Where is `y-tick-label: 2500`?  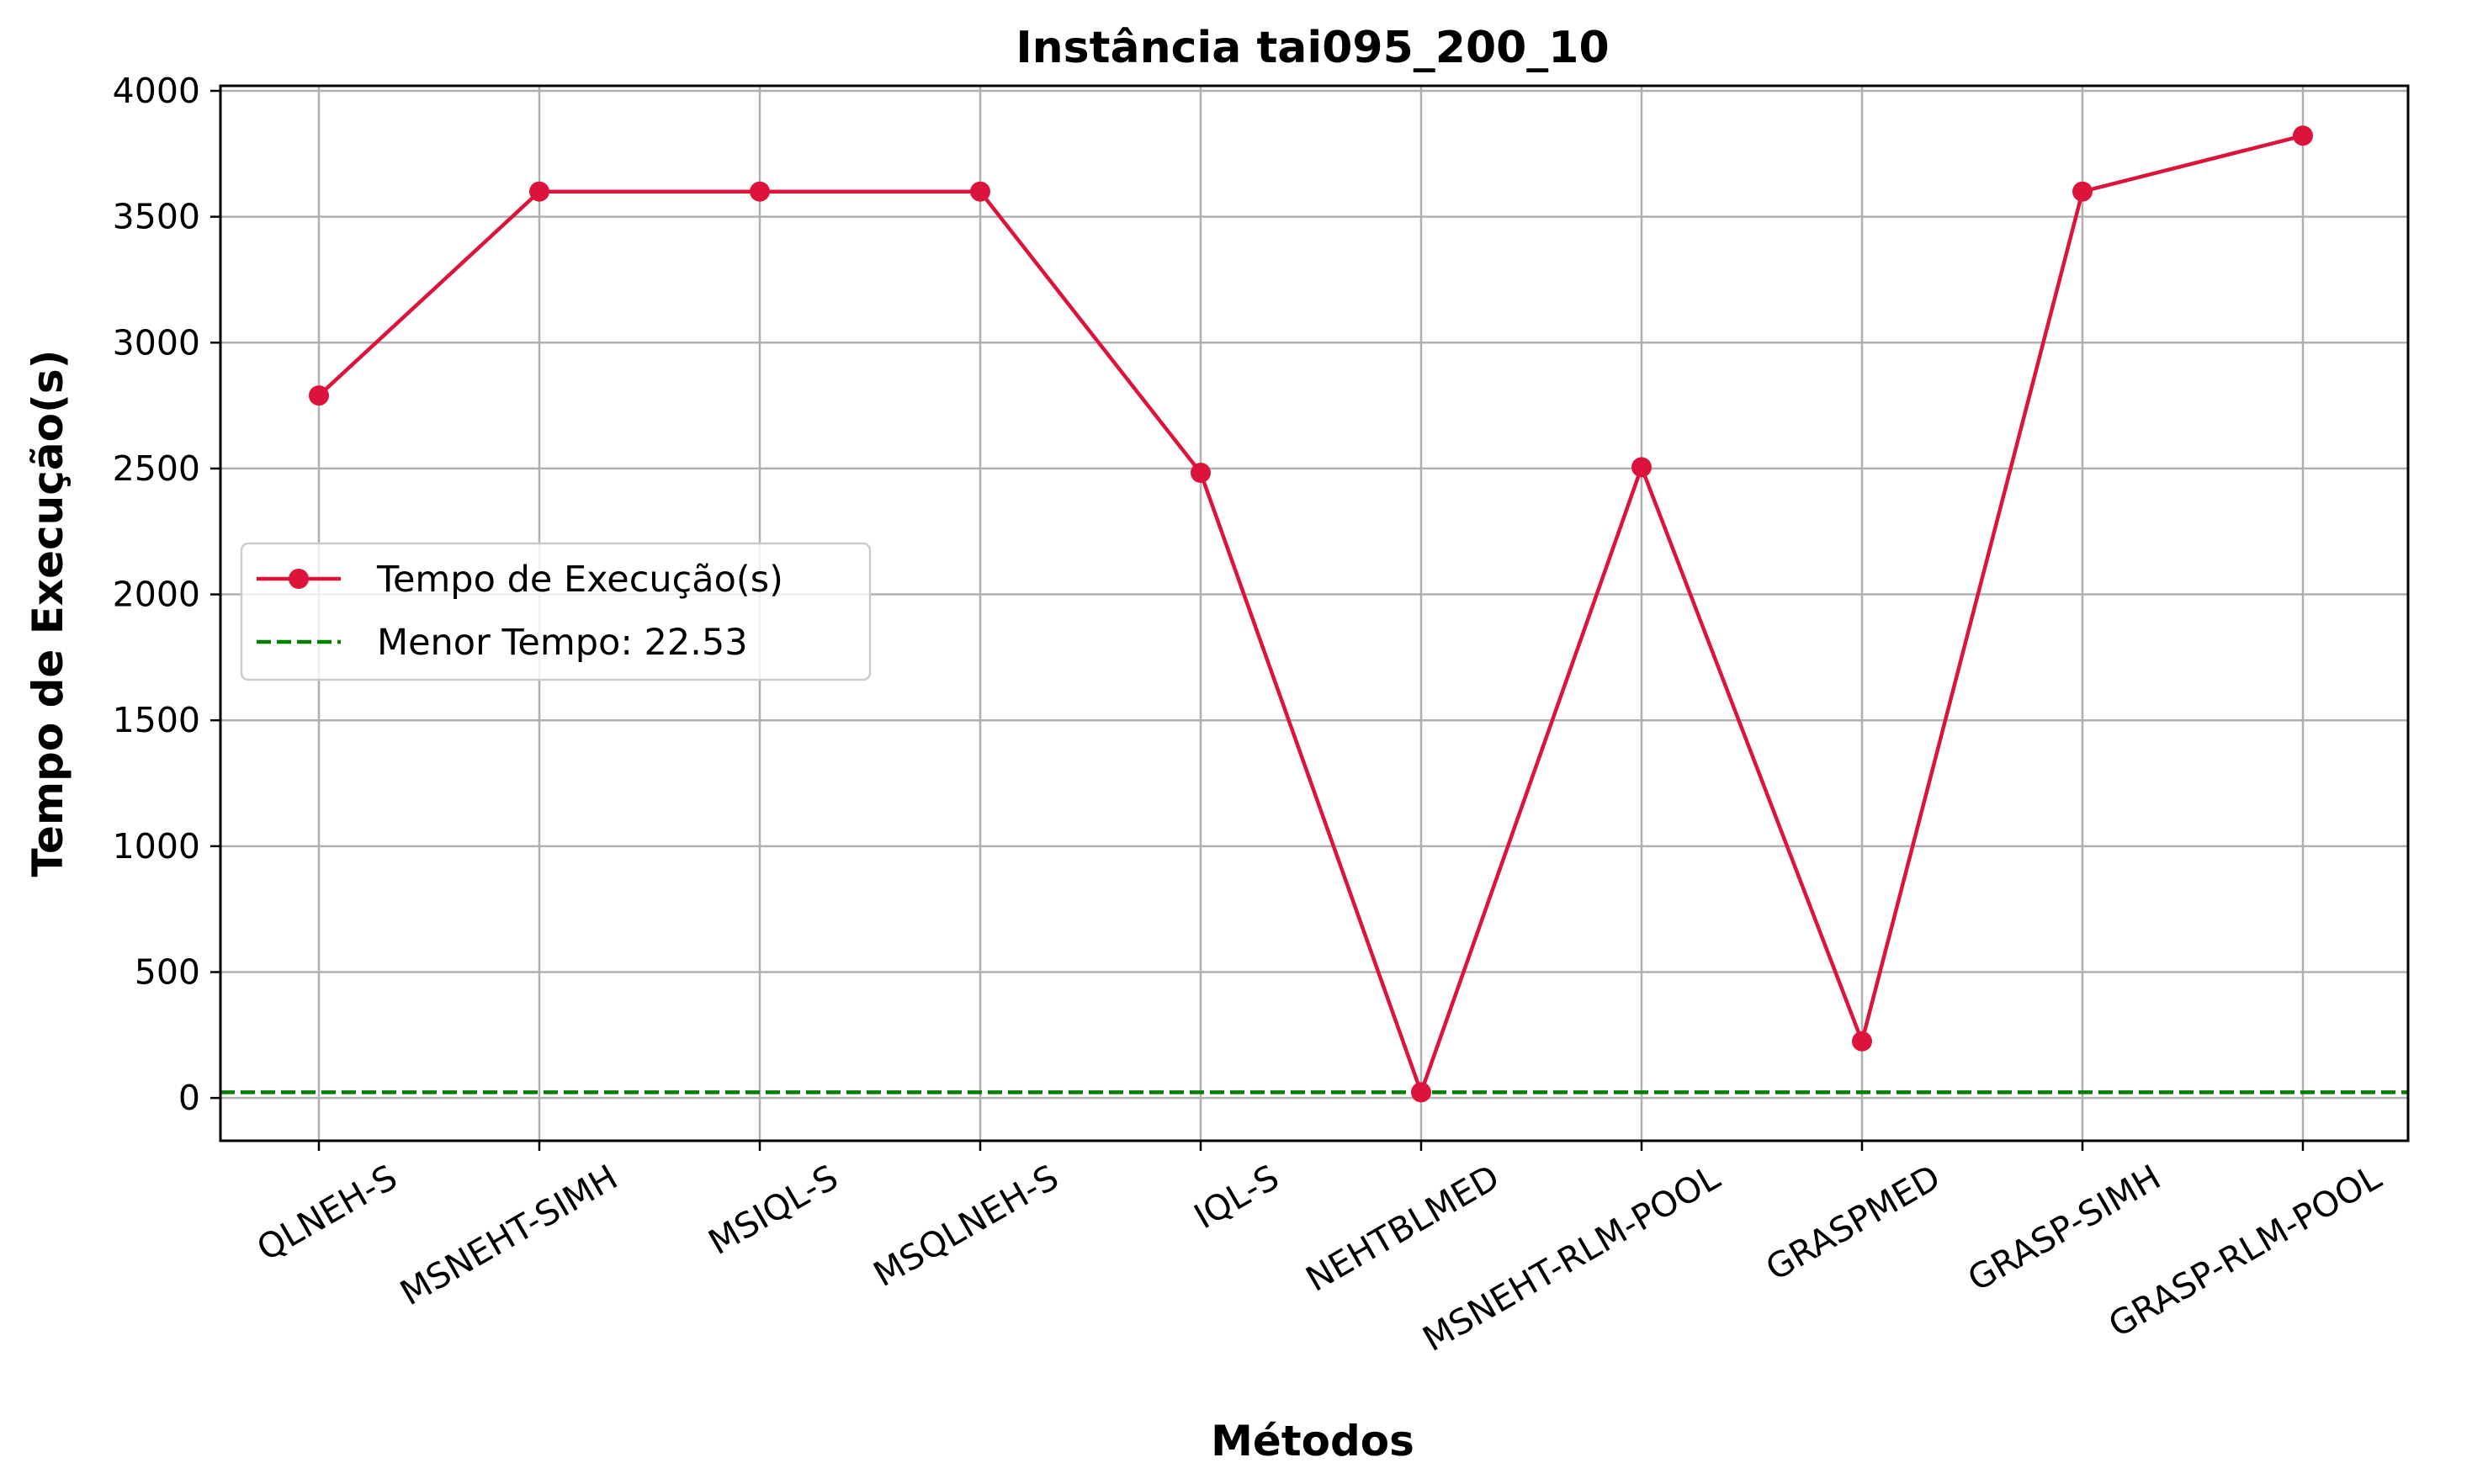
y-tick-label: 2500 is located at coordinates (156, 468).